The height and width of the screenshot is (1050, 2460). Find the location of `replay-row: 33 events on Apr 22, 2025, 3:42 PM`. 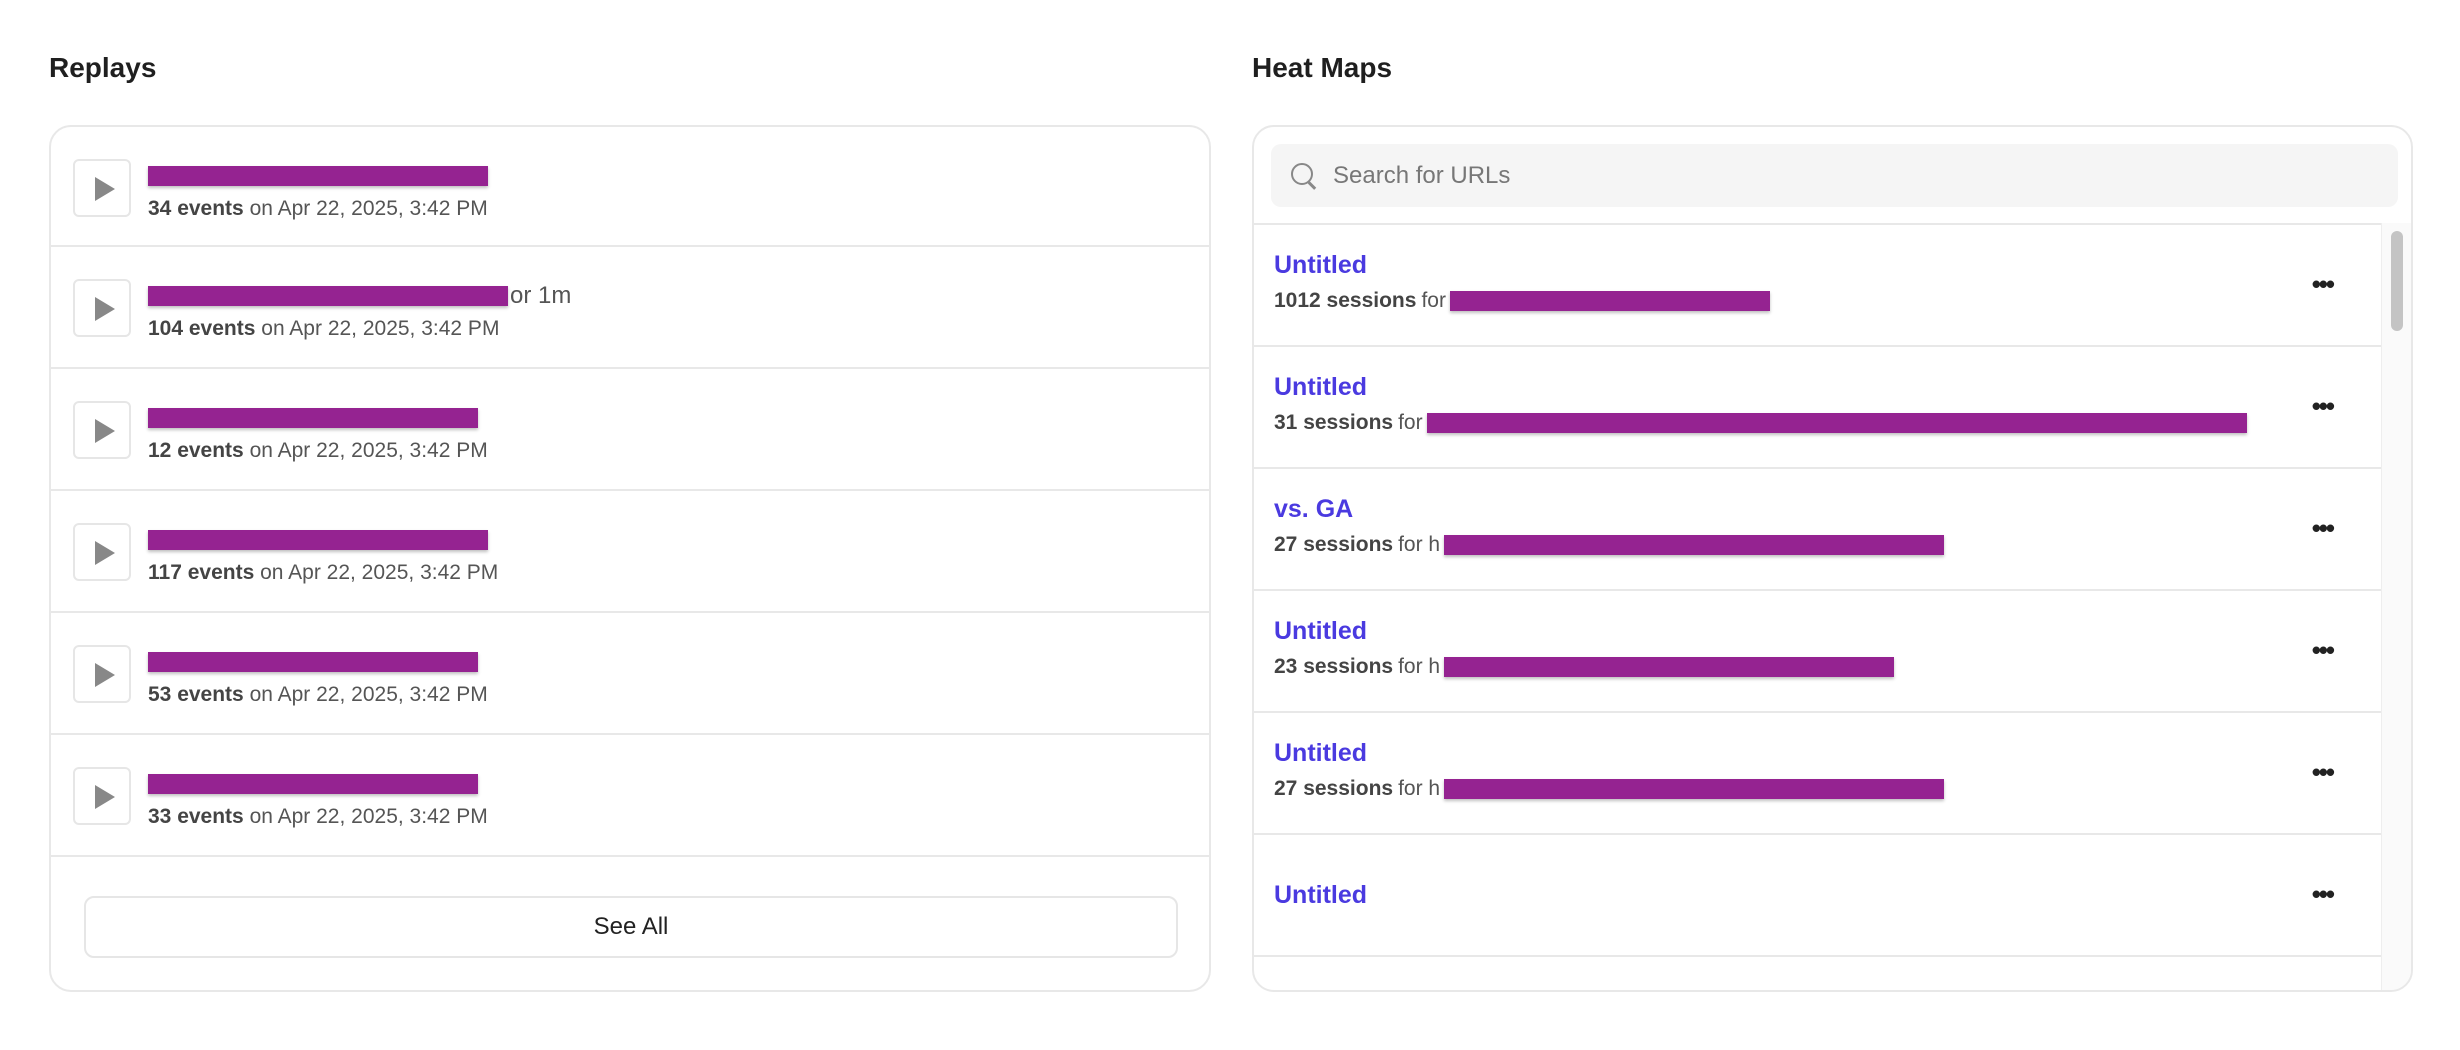

replay-row: 33 events on Apr 22, 2025, 3:42 PM is located at coordinates (630, 796).